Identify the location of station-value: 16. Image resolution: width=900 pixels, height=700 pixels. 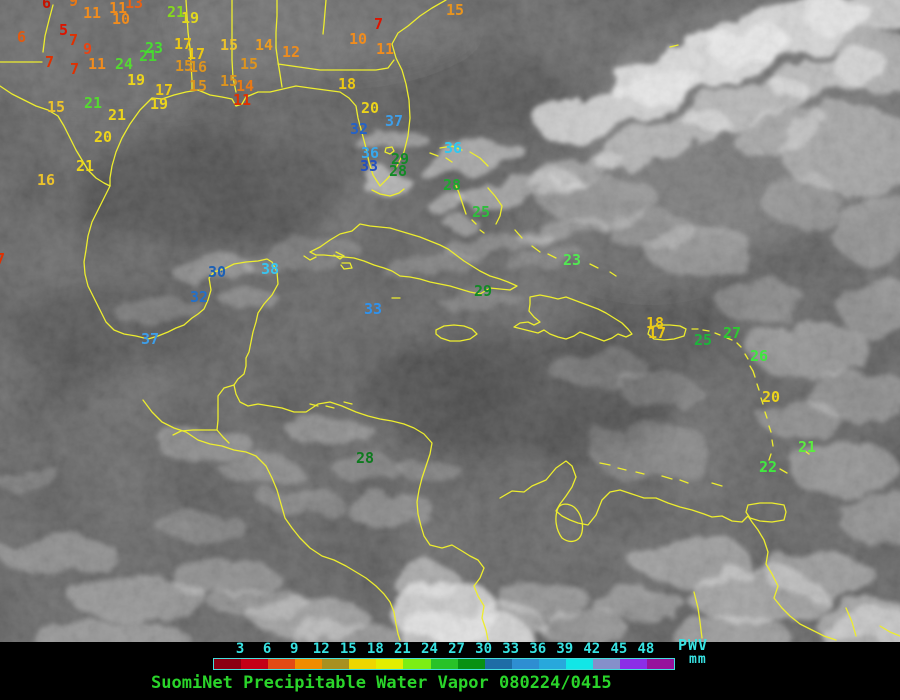
(46, 180).